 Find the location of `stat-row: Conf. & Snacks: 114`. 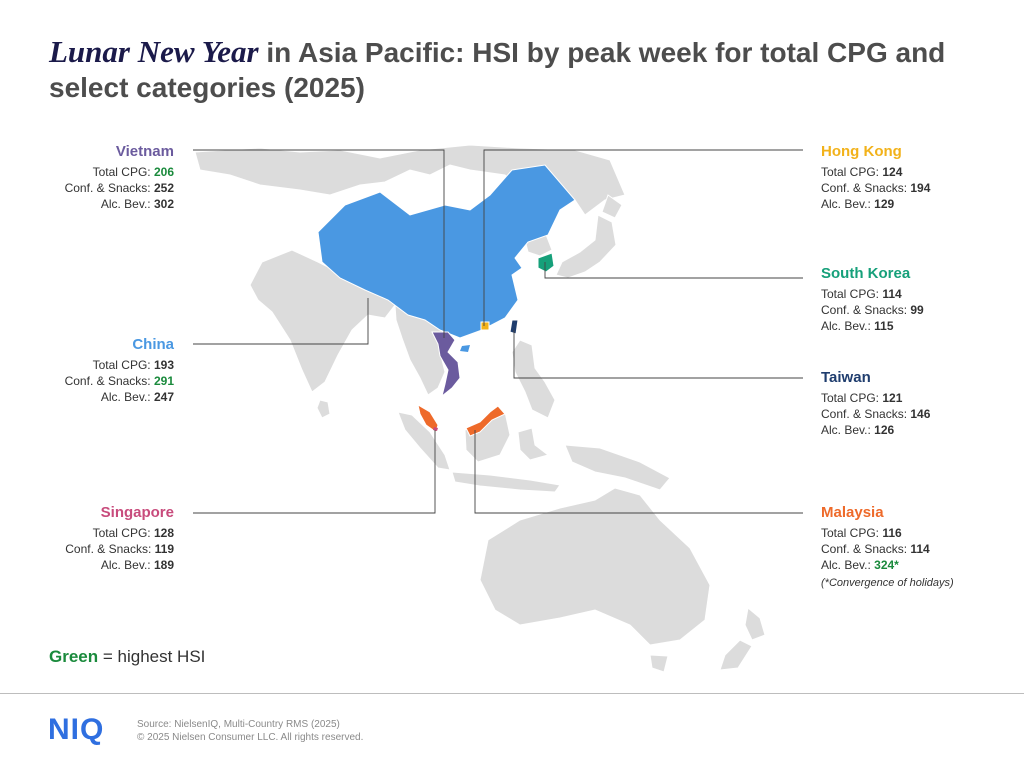

stat-row: Conf. & Snacks: 114 is located at coordinates (887, 549).